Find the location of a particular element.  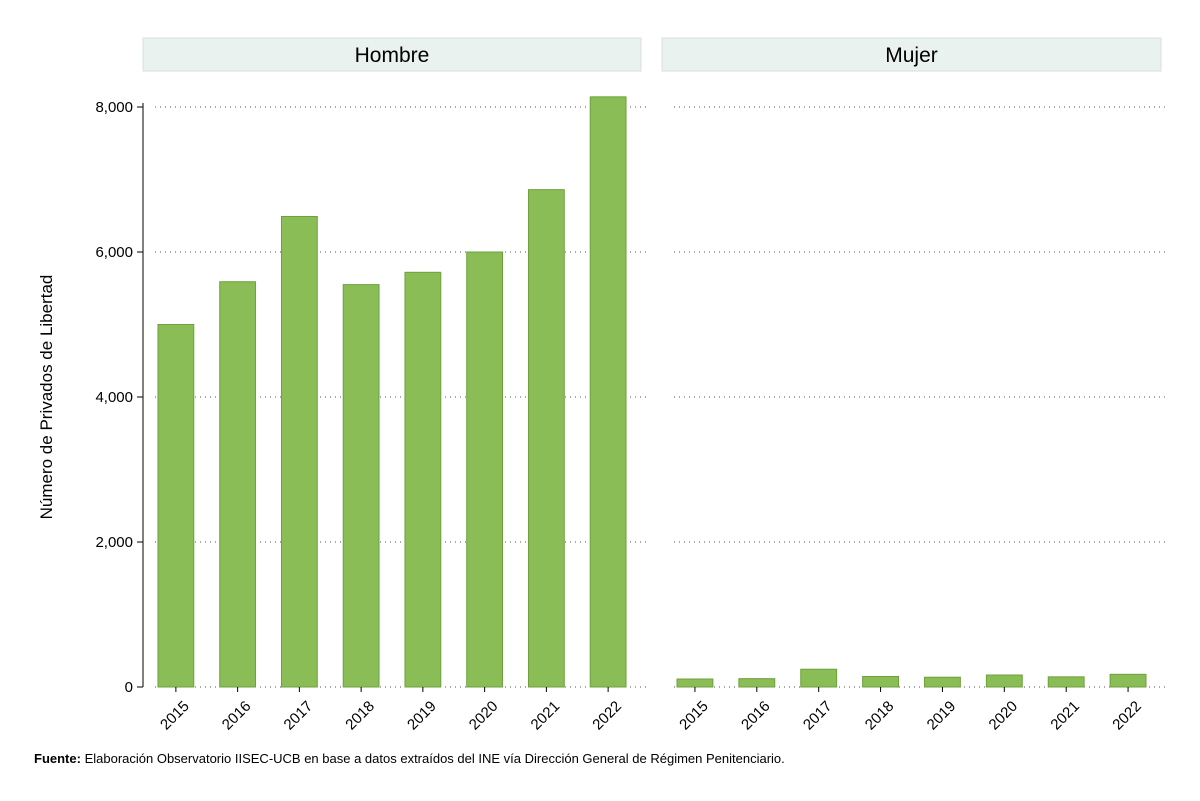

source-label: Fuente: is located at coordinates (57, 758).